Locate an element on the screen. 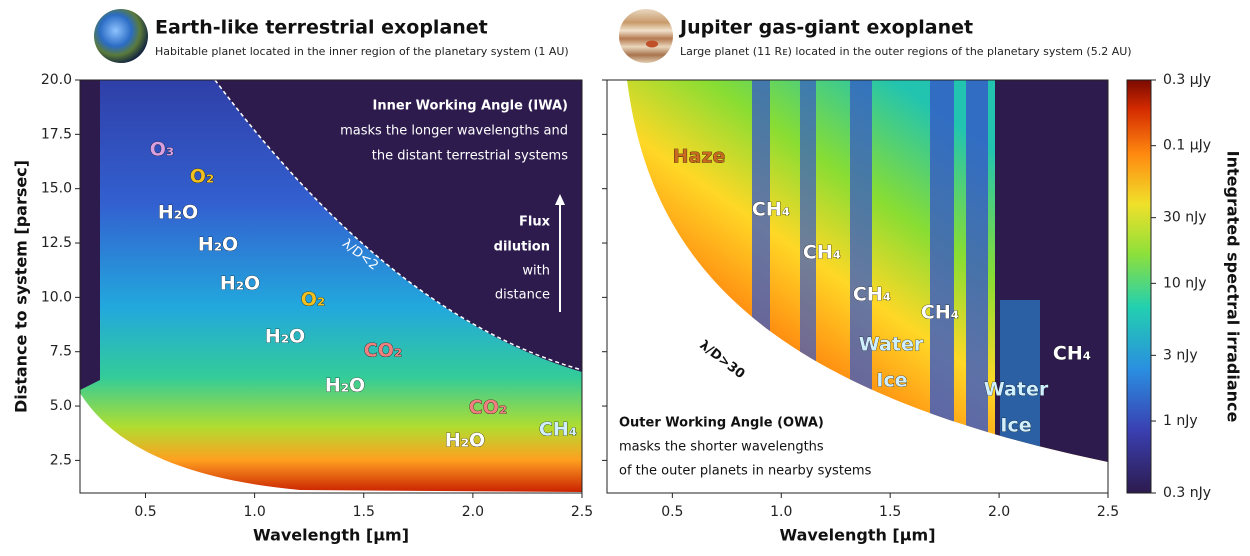  annotation: of the outer planets in nearby systems is located at coordinates (745, 471).